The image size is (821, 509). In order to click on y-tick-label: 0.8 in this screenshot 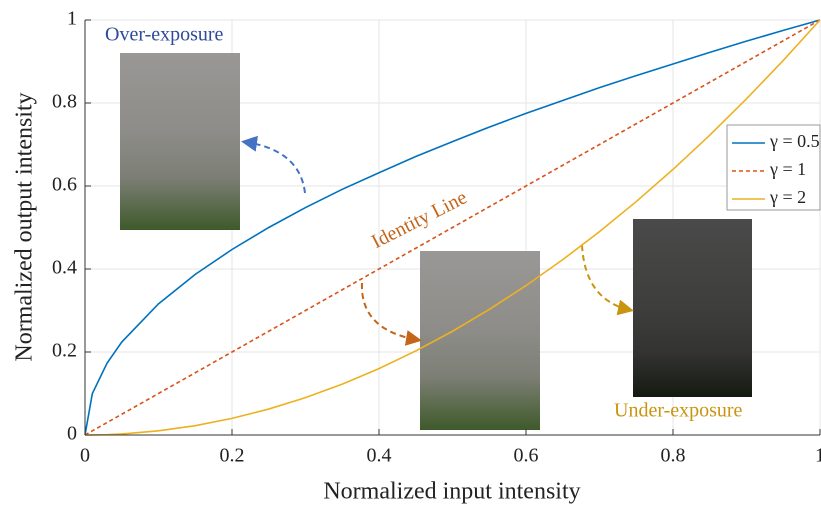, I will do `click(64, 102)`.